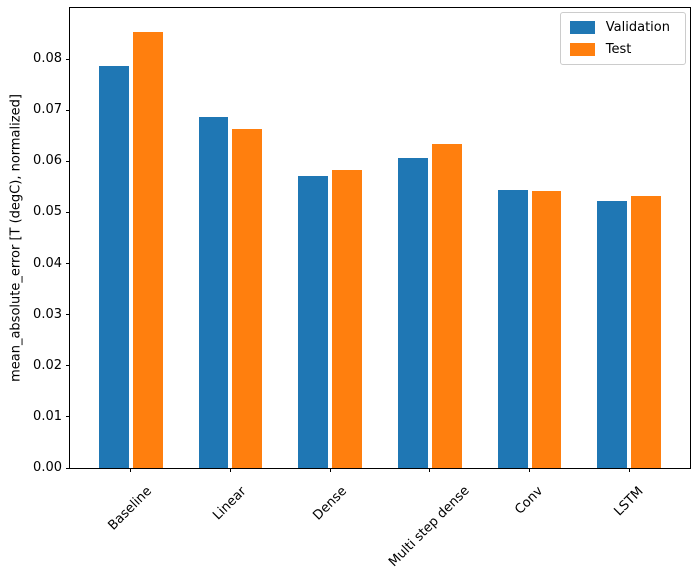 This screenshot has height=582, width=700. Describe the element at coordinates (637, 27) in the screenshot. I see `legend-label-validation: Validation` at that location.